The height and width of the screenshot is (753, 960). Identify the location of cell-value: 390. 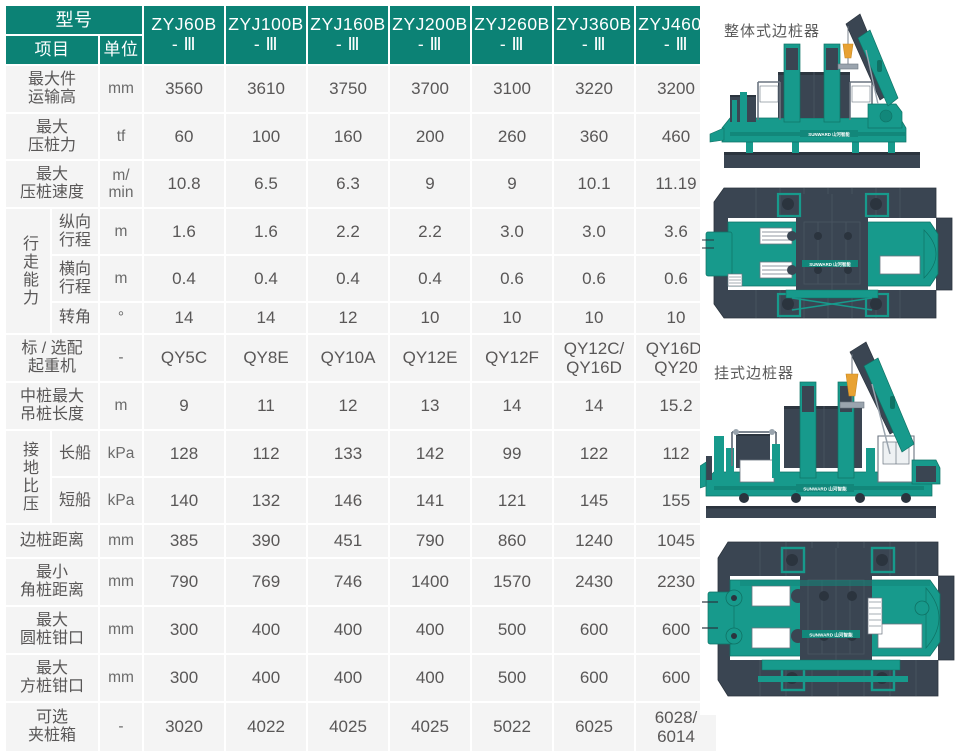
(266, 541).